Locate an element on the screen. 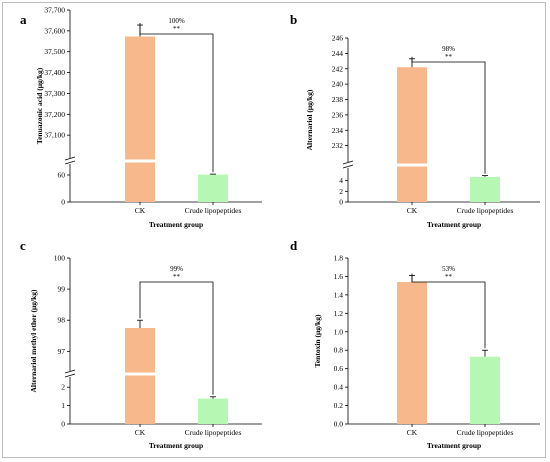 The image size is (550, 462). y-tick-label: 37,700 is located at coordinates (54, 10).